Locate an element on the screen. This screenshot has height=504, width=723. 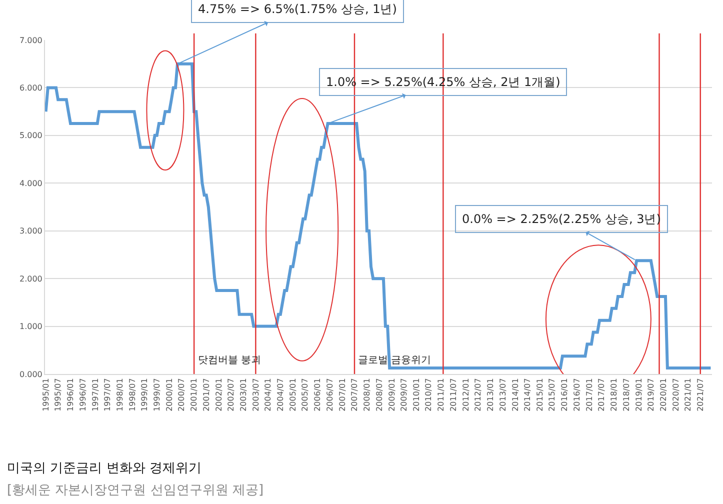
x-tick-label: 2001/01 is located at coordinates (194, 395).